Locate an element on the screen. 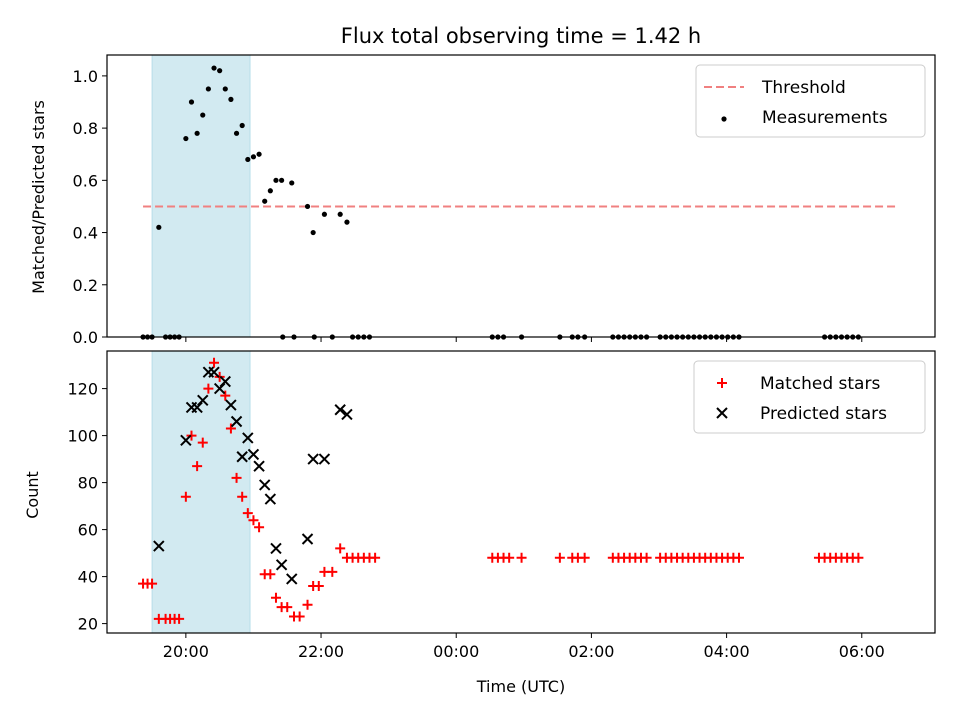 Image resolution: width=960 pixels, height=724 pixels. bottom-x-tick-label: 20:00 is located at coordinates (186, 651).